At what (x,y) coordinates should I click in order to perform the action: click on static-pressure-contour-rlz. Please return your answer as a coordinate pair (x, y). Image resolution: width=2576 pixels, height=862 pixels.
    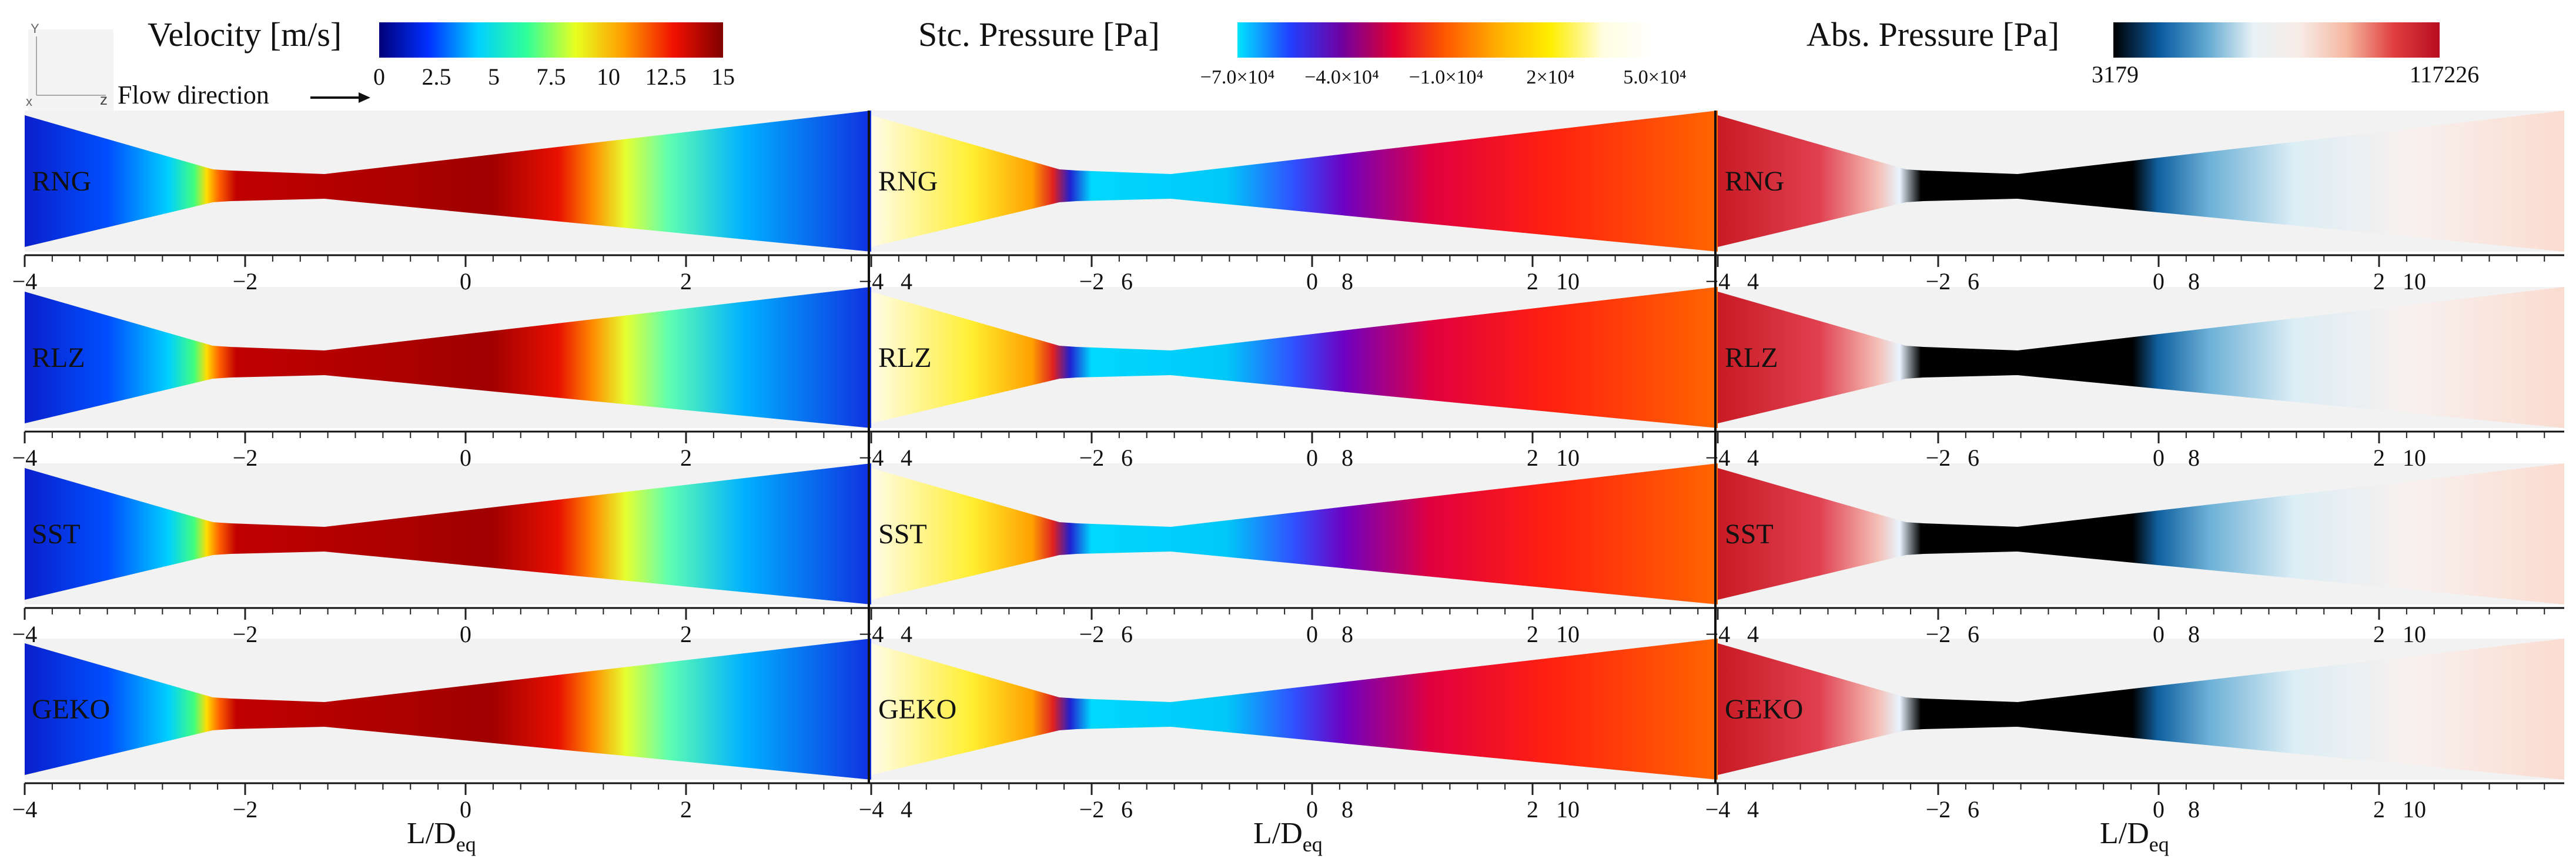
    Looking at the image, I should click on (1294, 358).